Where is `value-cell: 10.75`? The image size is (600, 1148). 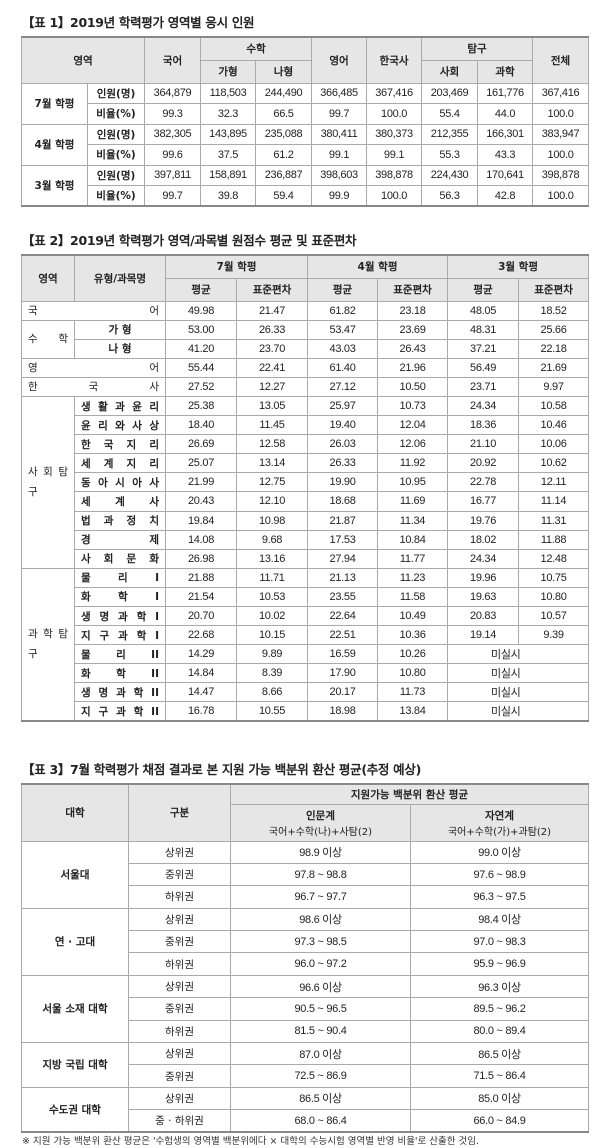 value-cell: 10.75 is located at coordinates (554, 577).